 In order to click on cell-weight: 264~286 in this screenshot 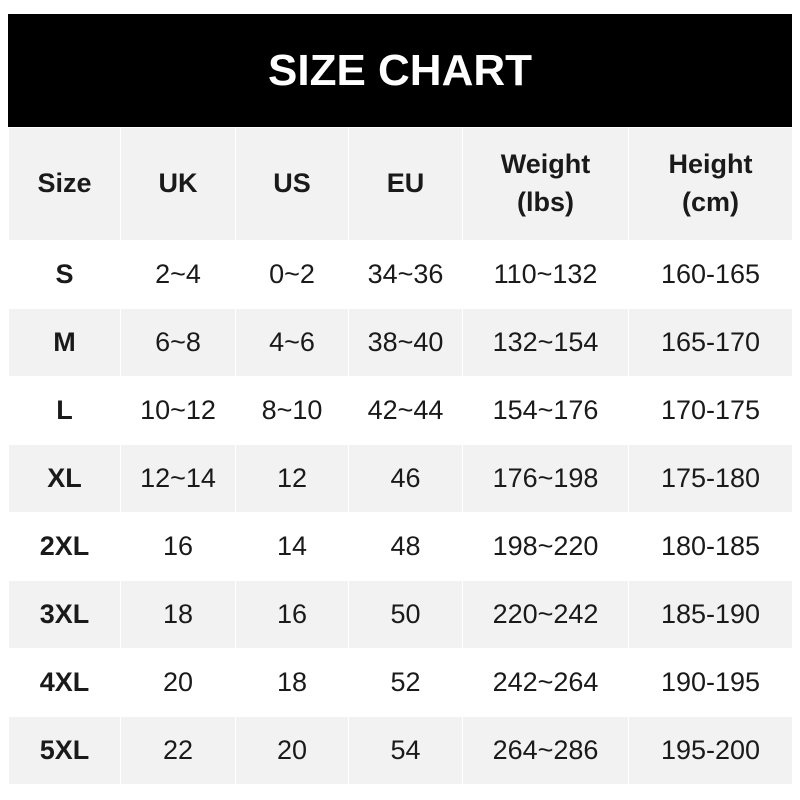, I will do `click(545, 750)`.